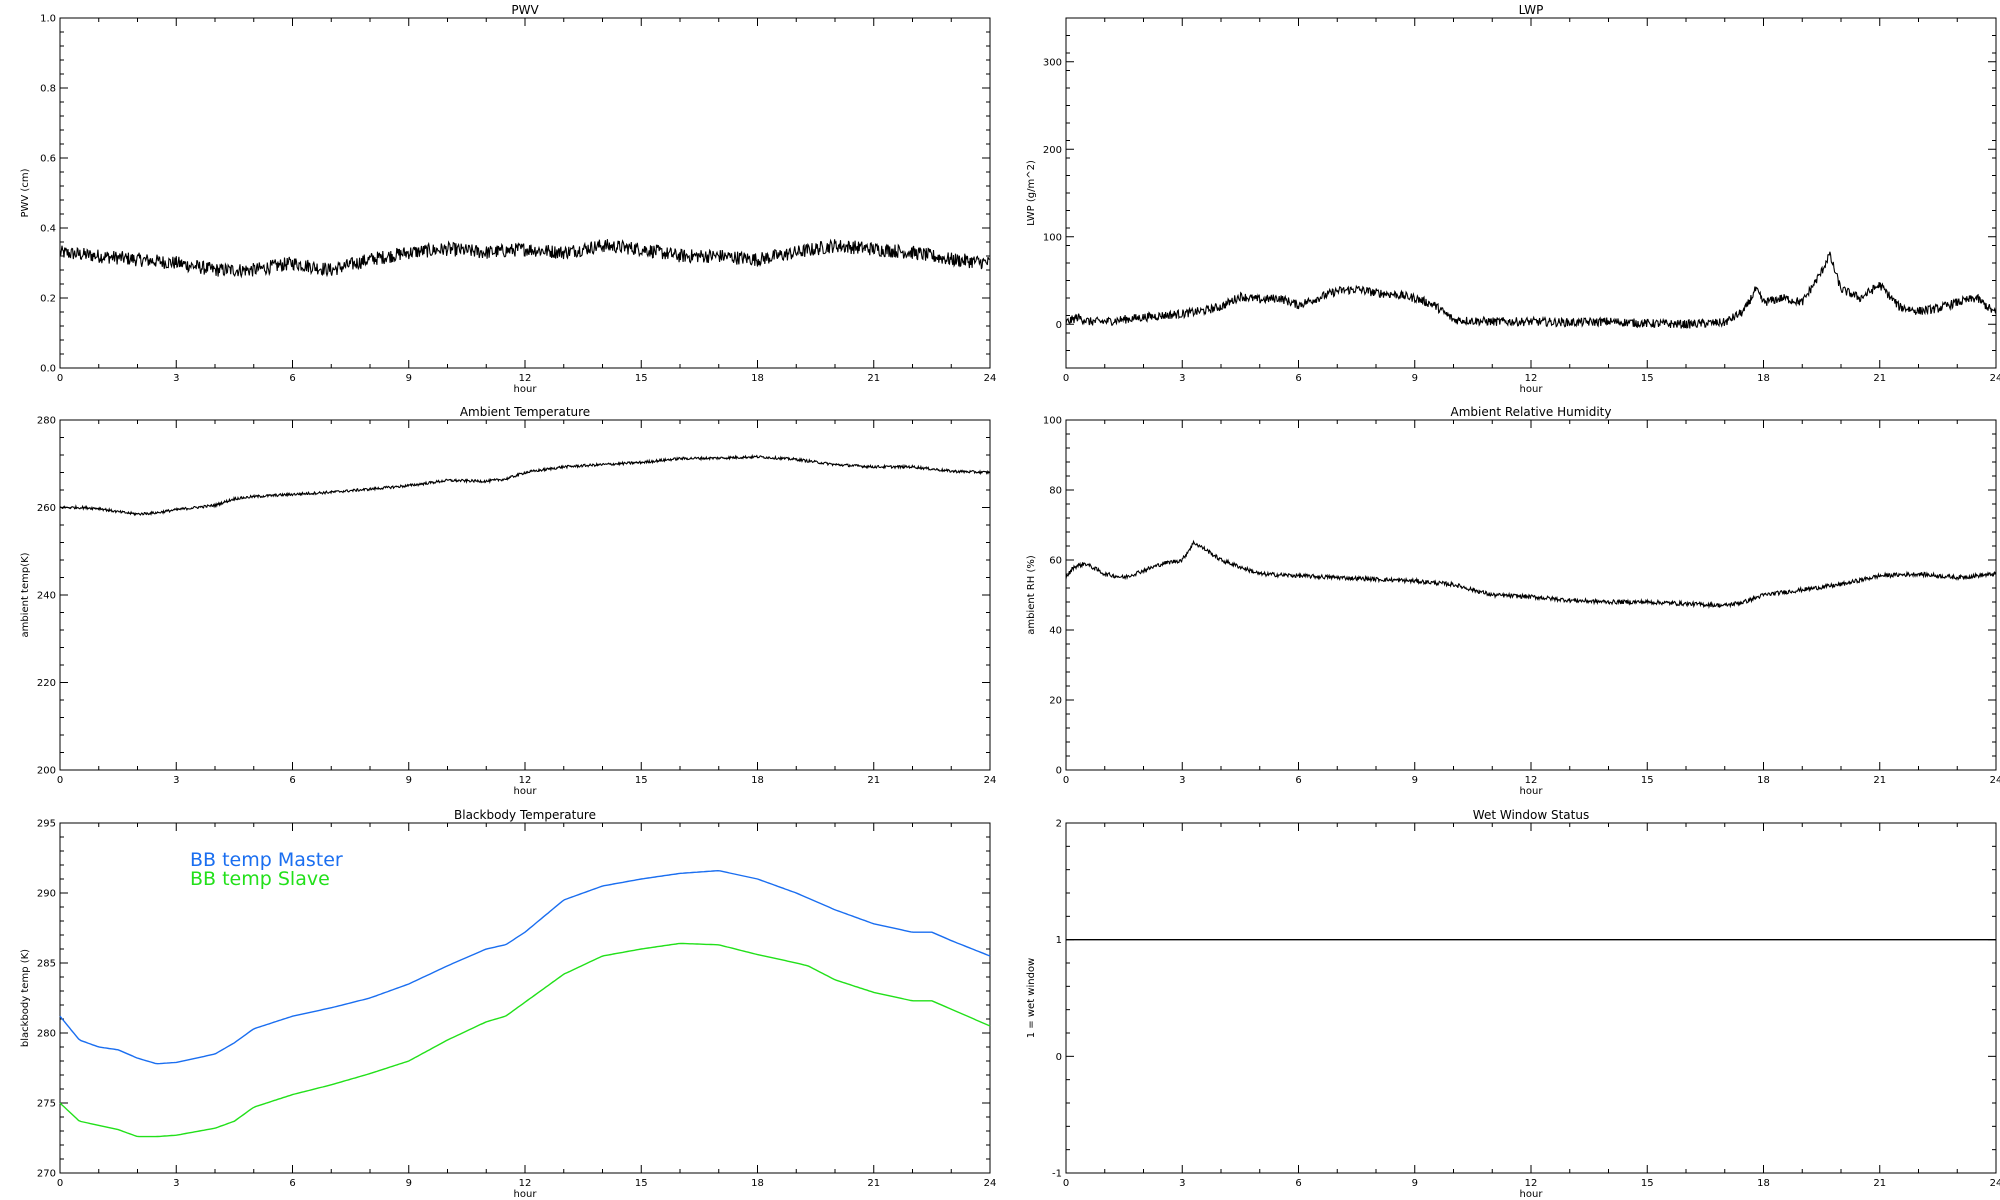 Image resolution: width=2000 pixels, height=1200 pixels. I want to click on panel-title: Ambient Relative Humidity, so click(1531, 412).